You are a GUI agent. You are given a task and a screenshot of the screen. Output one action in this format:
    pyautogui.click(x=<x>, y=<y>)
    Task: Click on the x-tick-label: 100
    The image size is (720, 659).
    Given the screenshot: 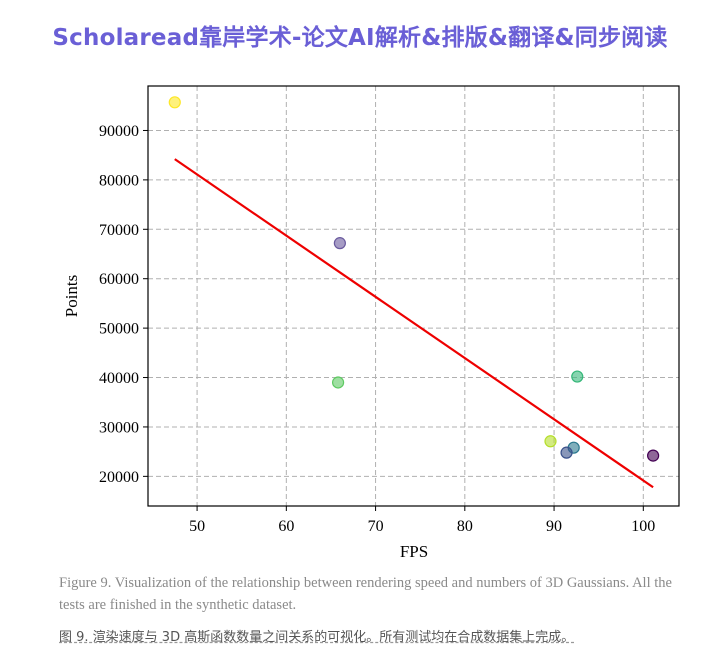 What is the action you would take?
    pyautogui.click(x=643, y=526)
    